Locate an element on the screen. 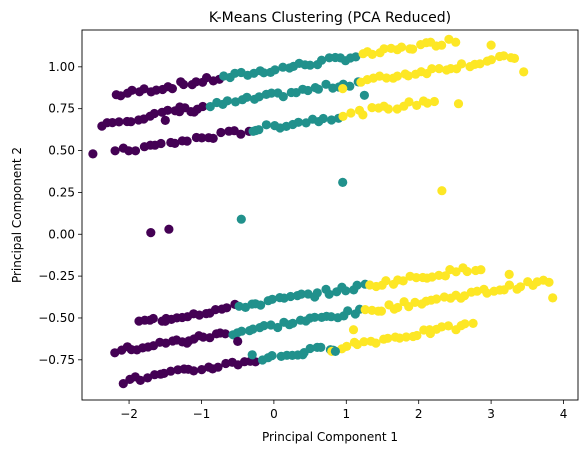 Image resolution: width=587 pixels, height=453 pixels. y-tick-label: 0.00 is located at coordinates (61, 234).